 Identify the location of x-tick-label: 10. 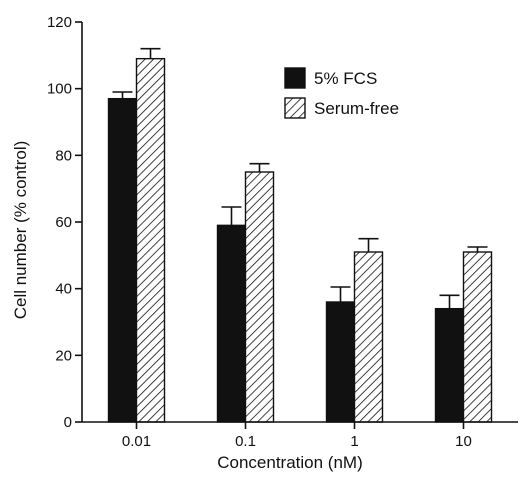
(463, 441).